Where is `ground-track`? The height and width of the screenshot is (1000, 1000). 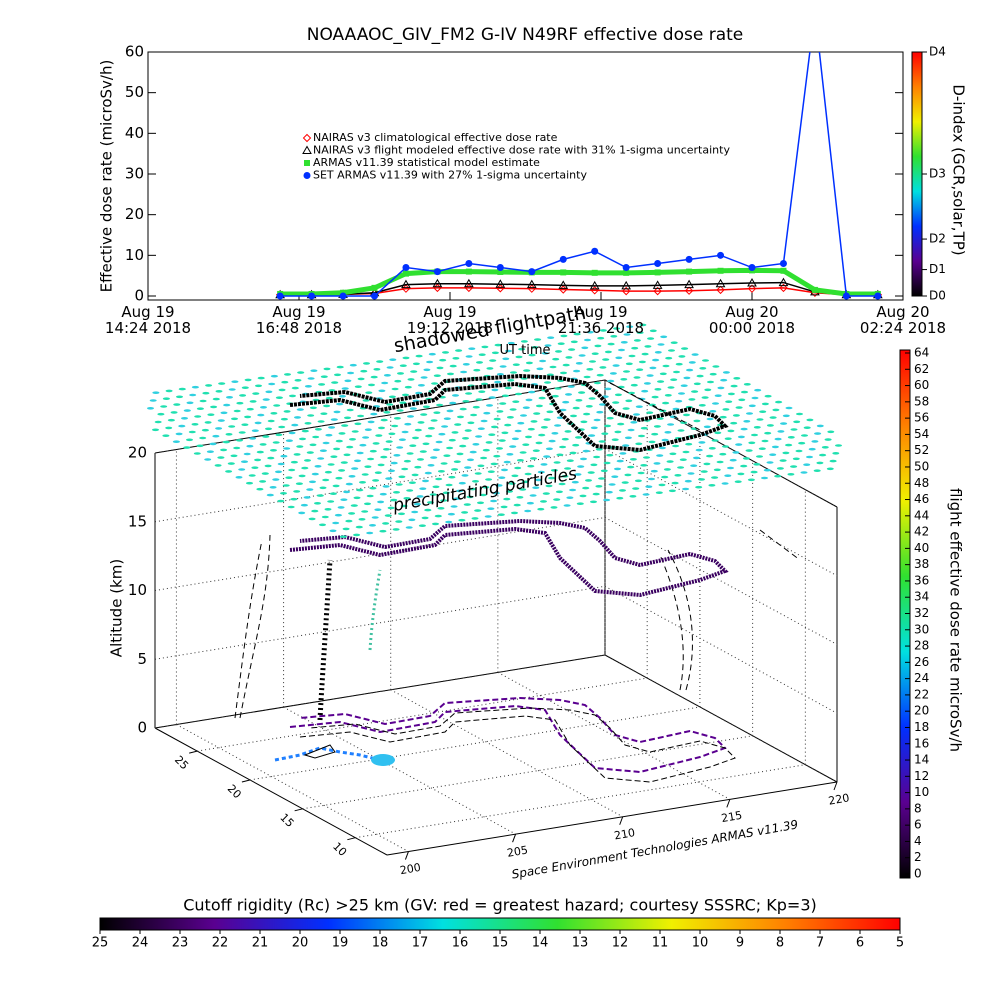 ground-track is located at coordinates (319, 751).